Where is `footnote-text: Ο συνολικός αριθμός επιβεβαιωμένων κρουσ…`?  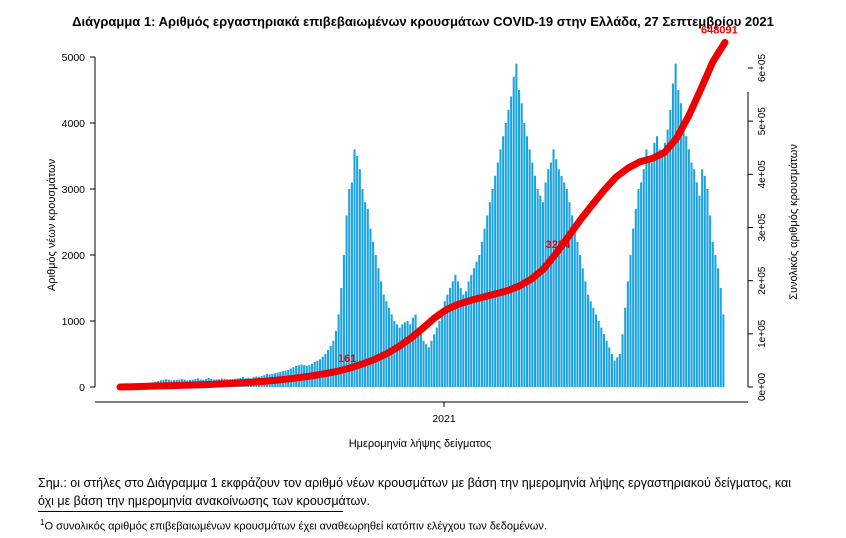 footnote-text: Ο συνολικός αριθμός επιβεβαιωμένων κρουσ… is located at coordinates (295, 526).